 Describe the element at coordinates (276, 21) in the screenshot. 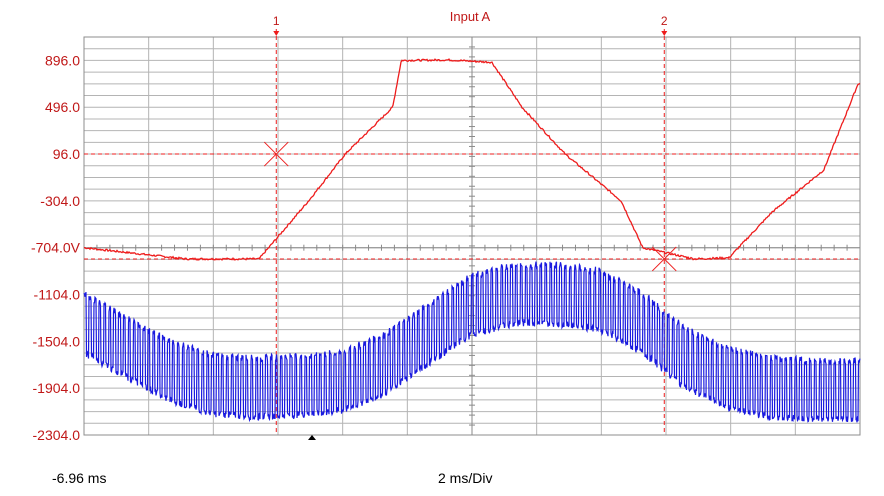

I see `cursor-label: 1` at that location.